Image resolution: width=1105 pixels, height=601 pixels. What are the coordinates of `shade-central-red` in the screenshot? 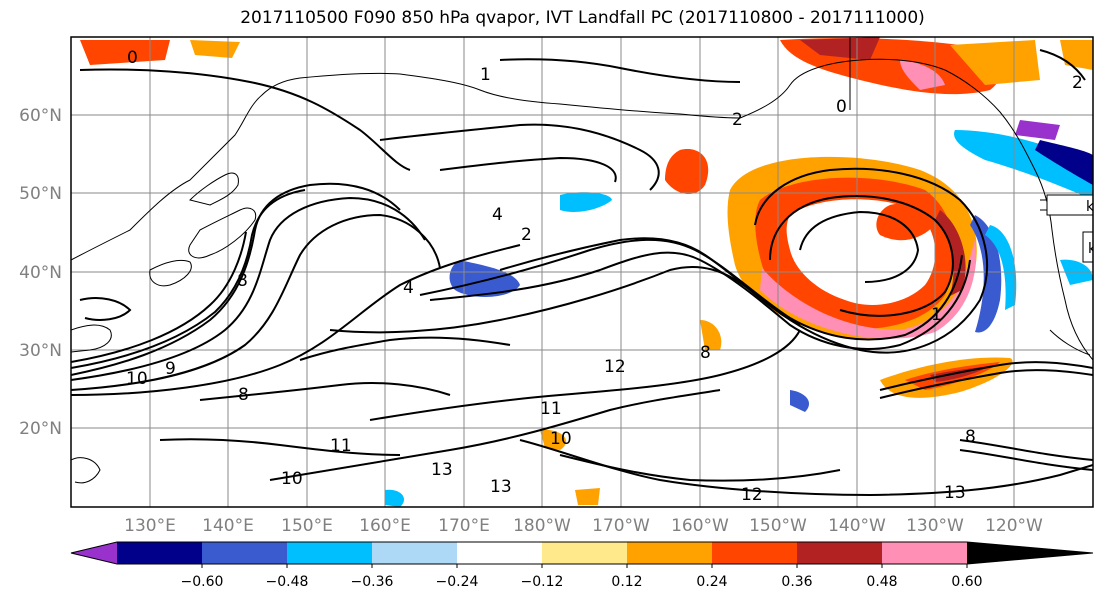 It's located at (687, 172).